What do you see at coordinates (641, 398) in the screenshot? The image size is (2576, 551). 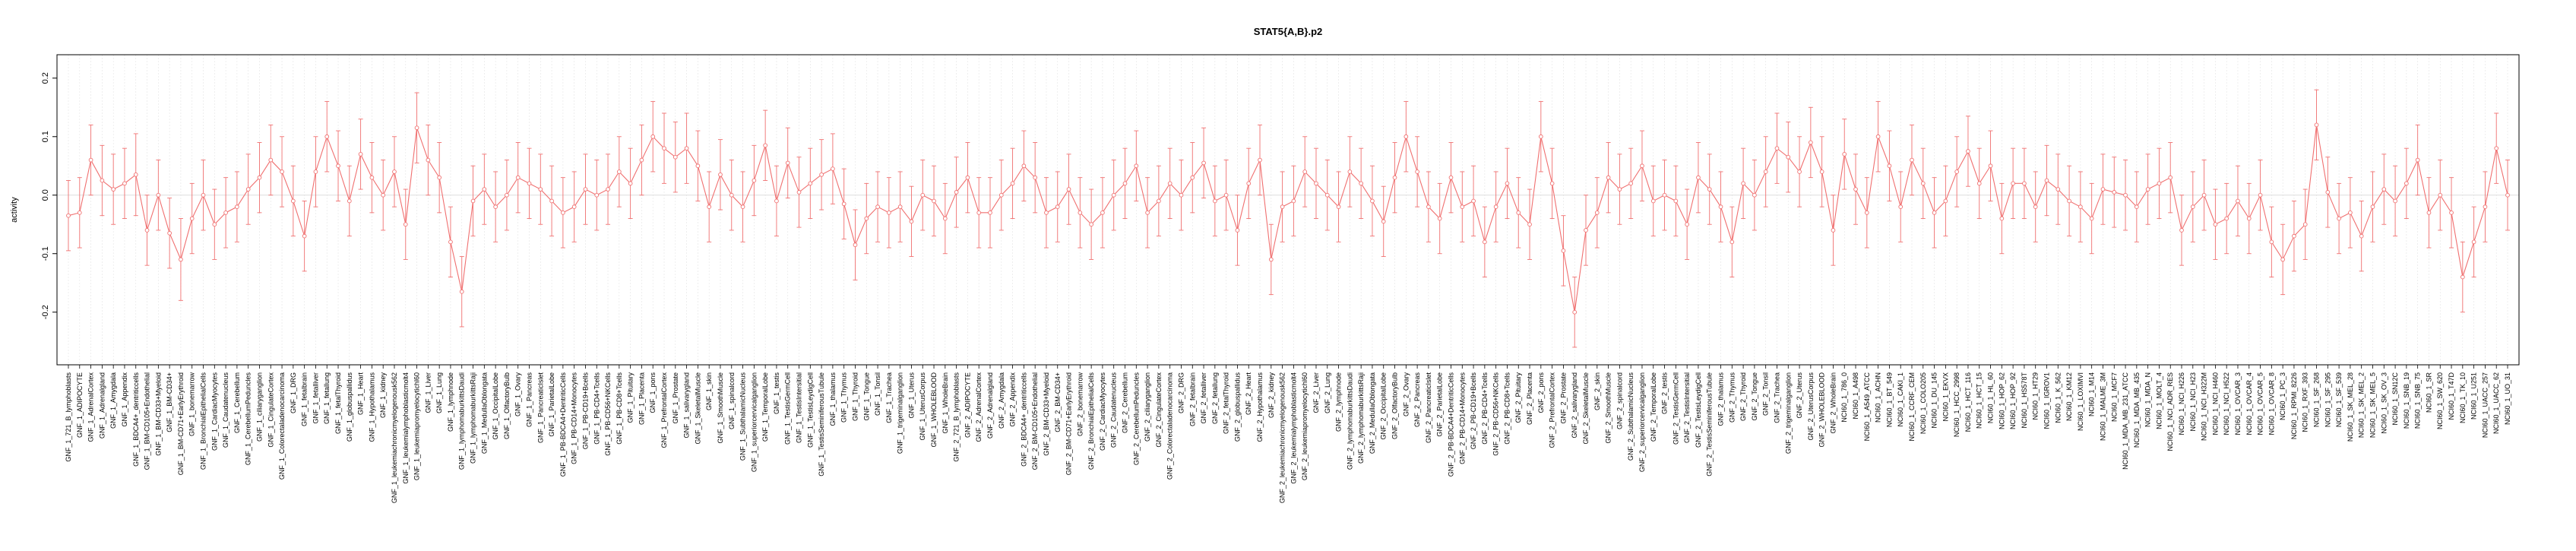 I see `x-tick-label: GNF_1_Placenta` at bounding box center [641, 398].